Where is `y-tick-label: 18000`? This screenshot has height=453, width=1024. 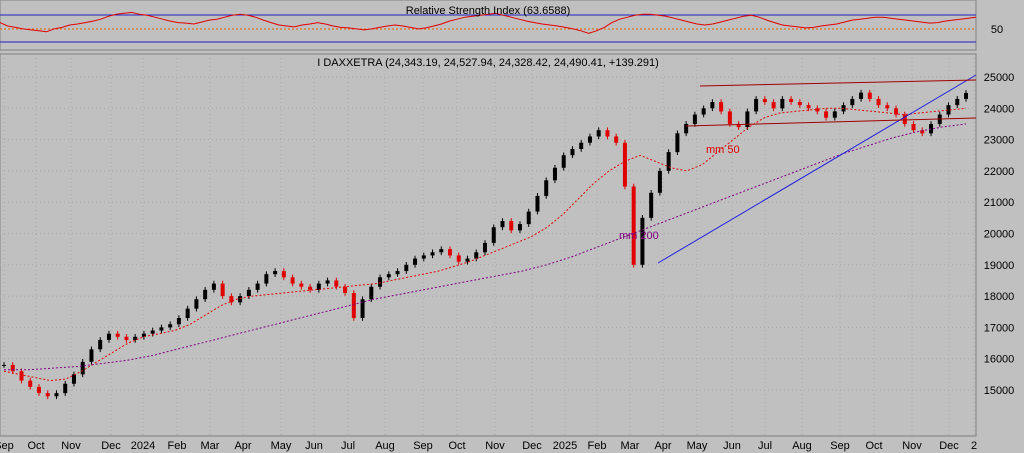 y-tick-label: 18000 is located at coordinates (999, 297).